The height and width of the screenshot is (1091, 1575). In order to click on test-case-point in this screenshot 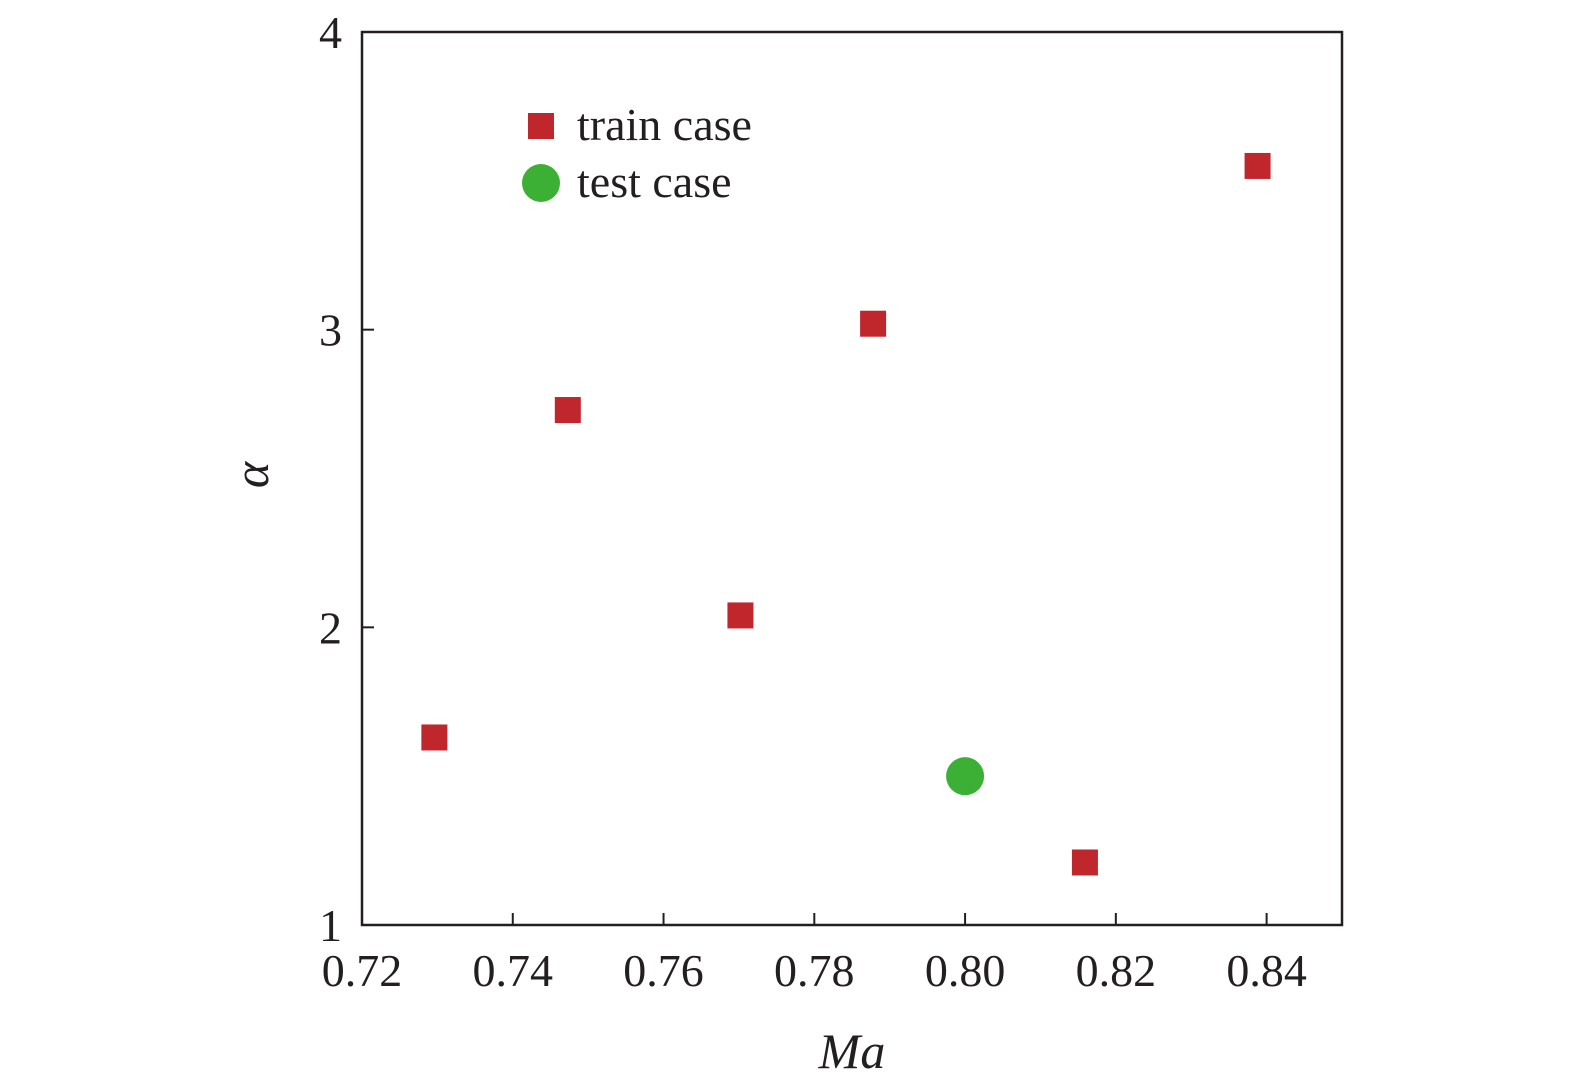, I will do `click(965, 776)`.